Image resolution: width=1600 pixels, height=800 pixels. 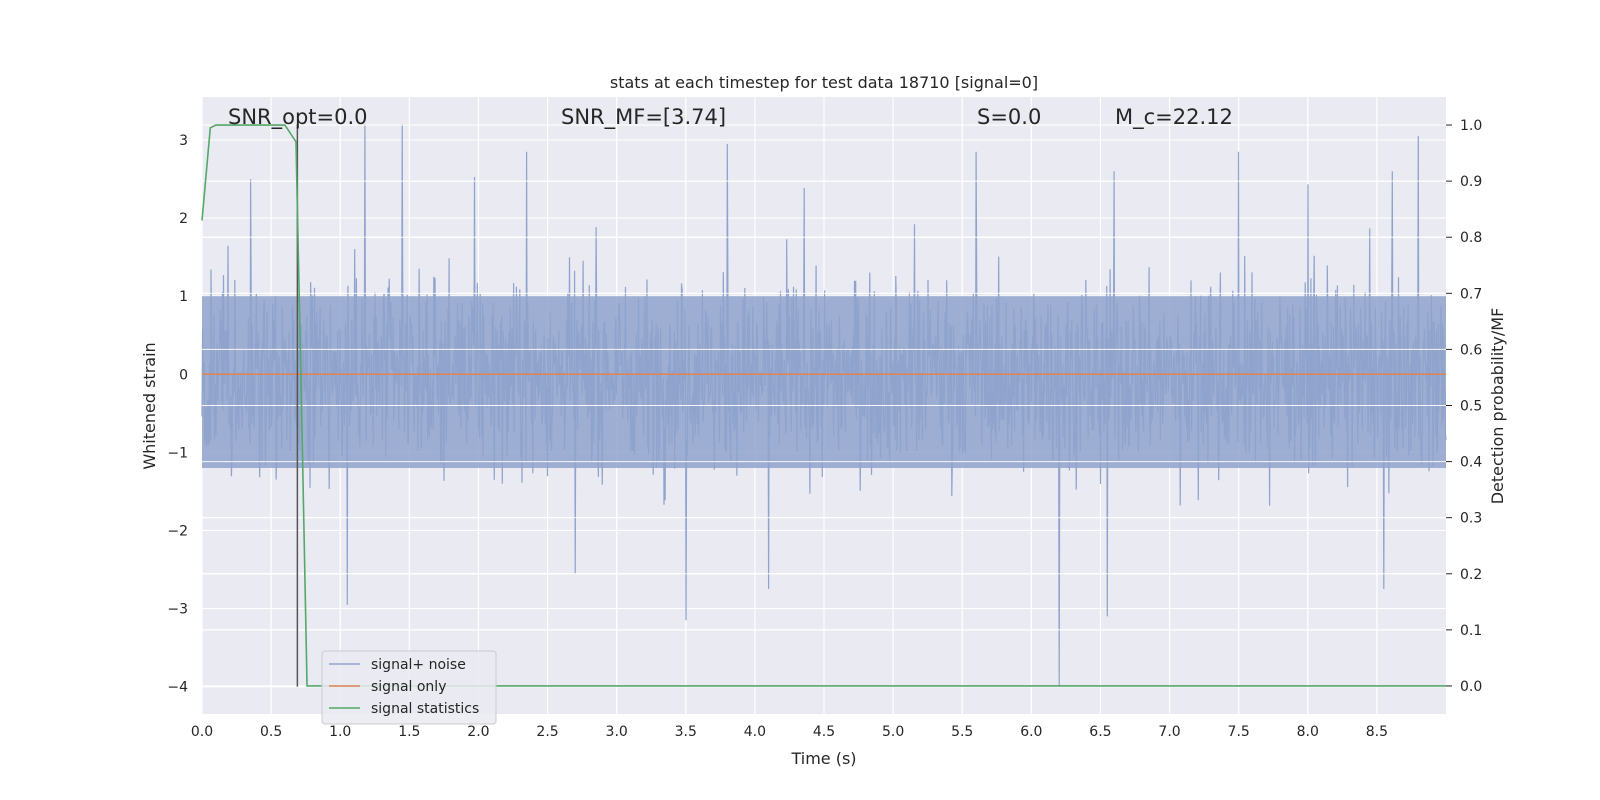 I want to click on x-tick-label: 8.5, so click(x=1377, y=732).